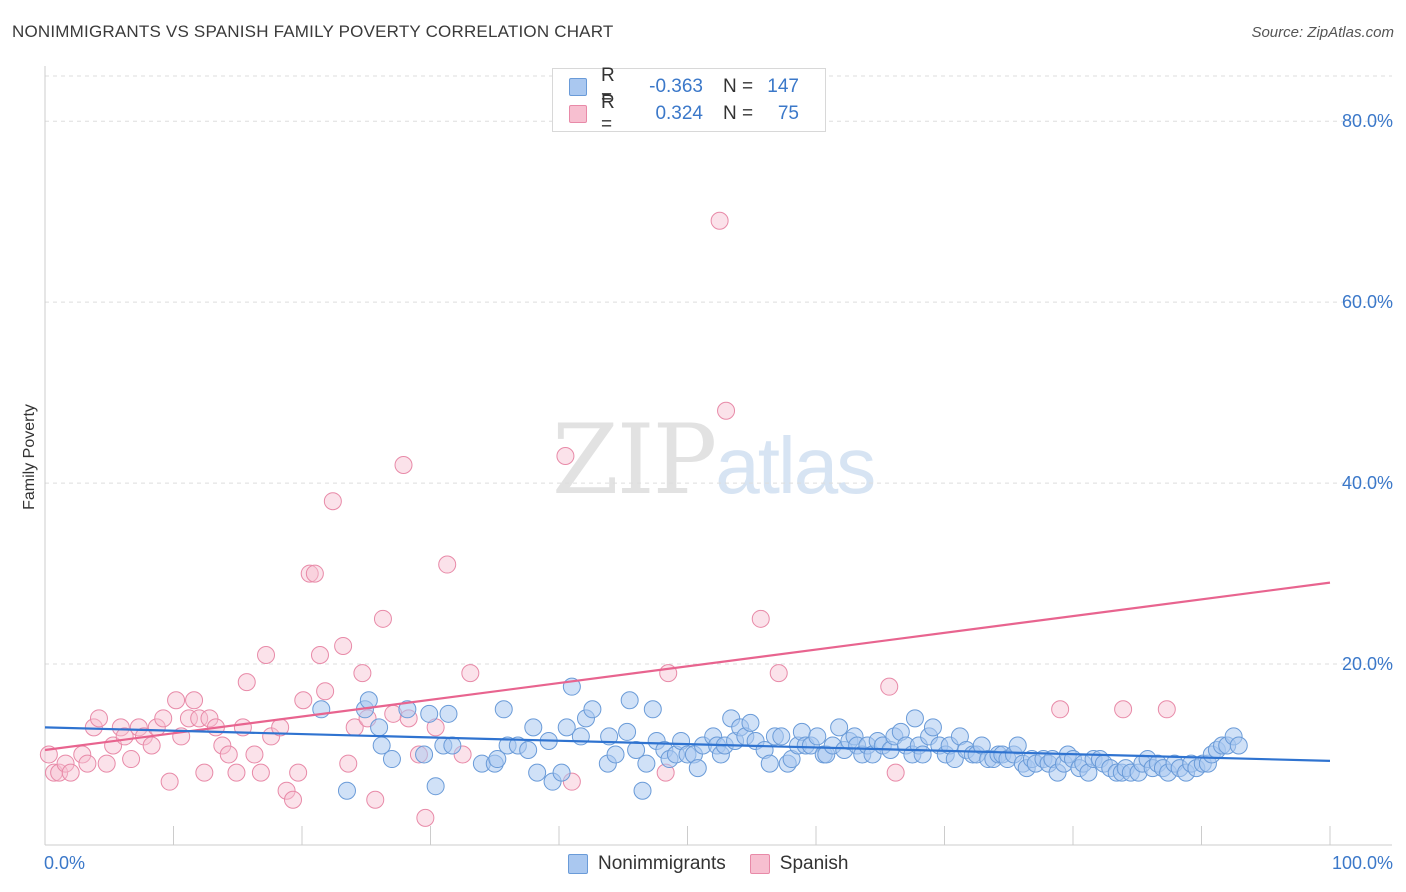 The height and width of the screenshot is (892, 1406). Describe the element at coordinates (1367, 664) in the screenshot. I see `y-tick-label: 20.0%` at that location.